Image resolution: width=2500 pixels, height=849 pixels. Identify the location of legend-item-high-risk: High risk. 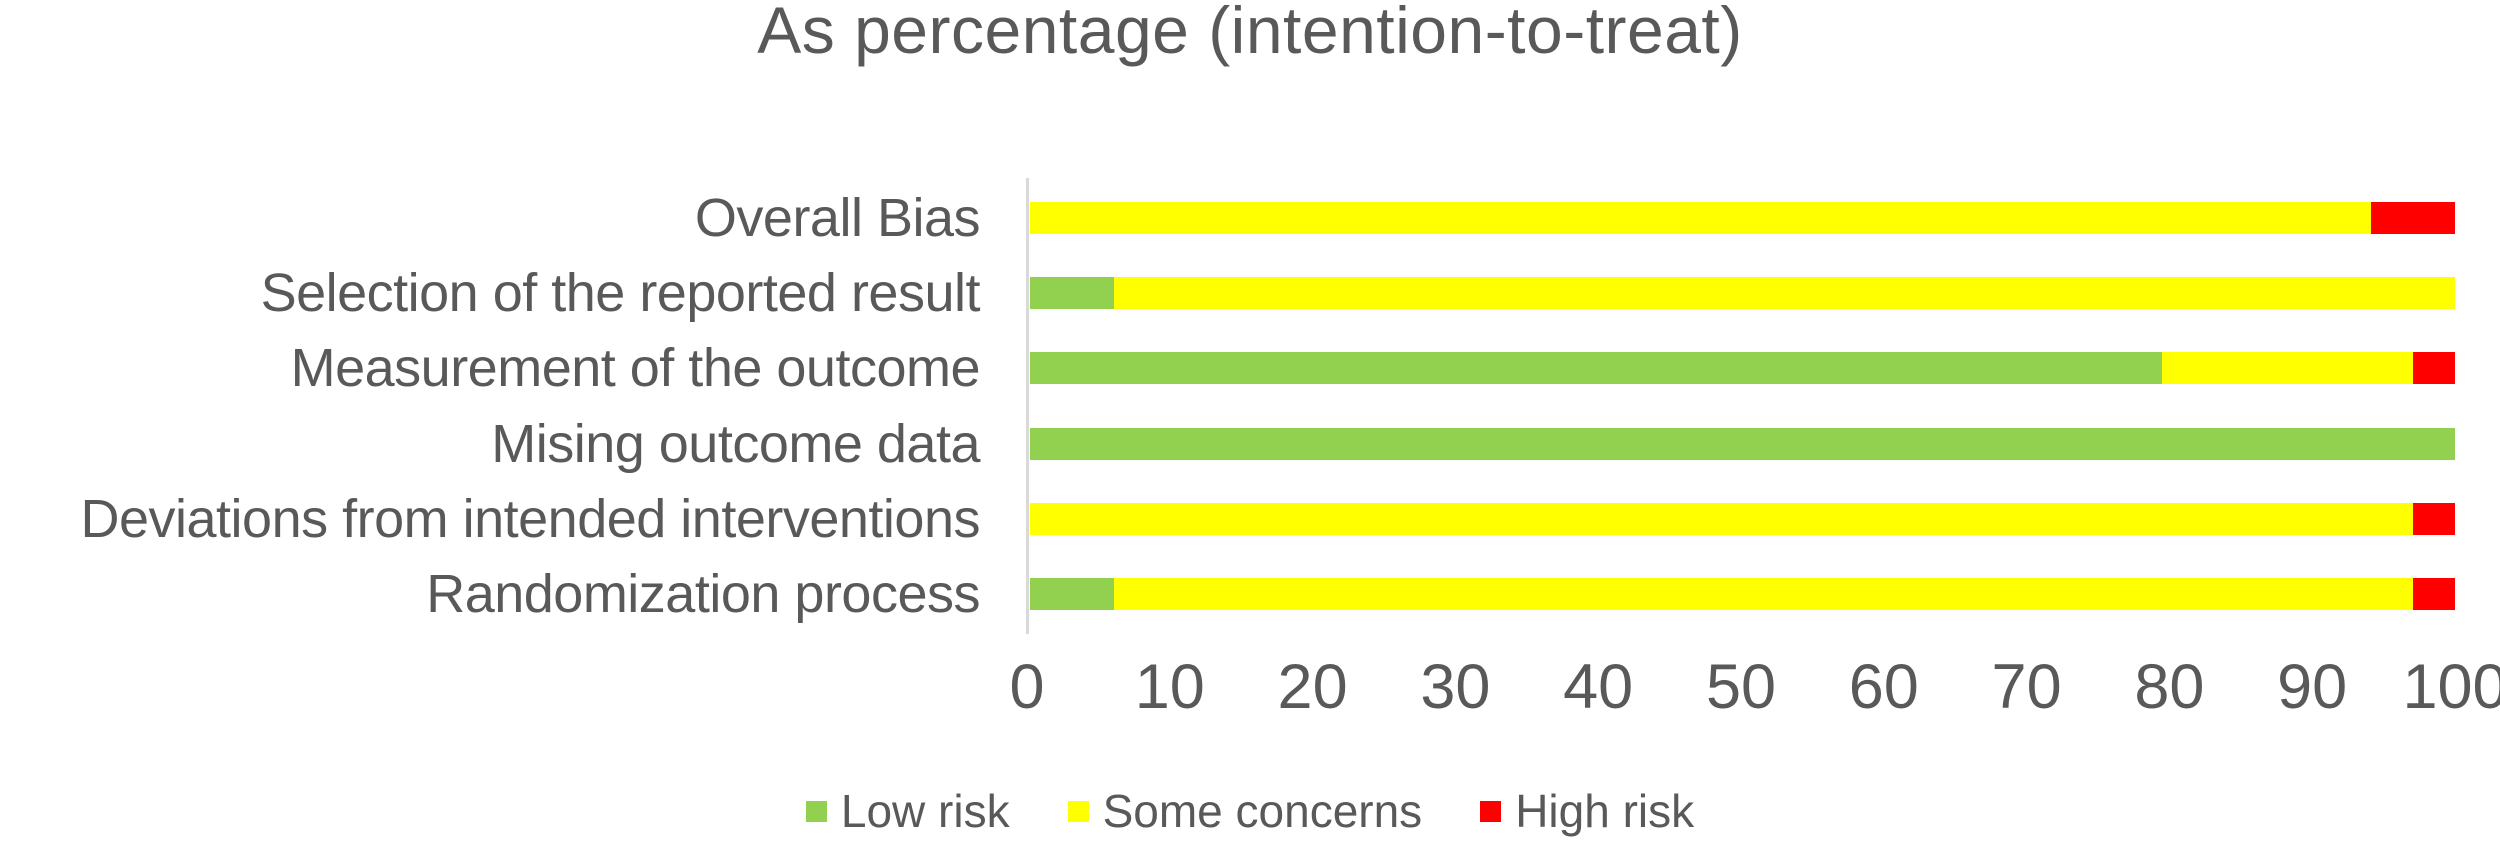
(1587, 811).